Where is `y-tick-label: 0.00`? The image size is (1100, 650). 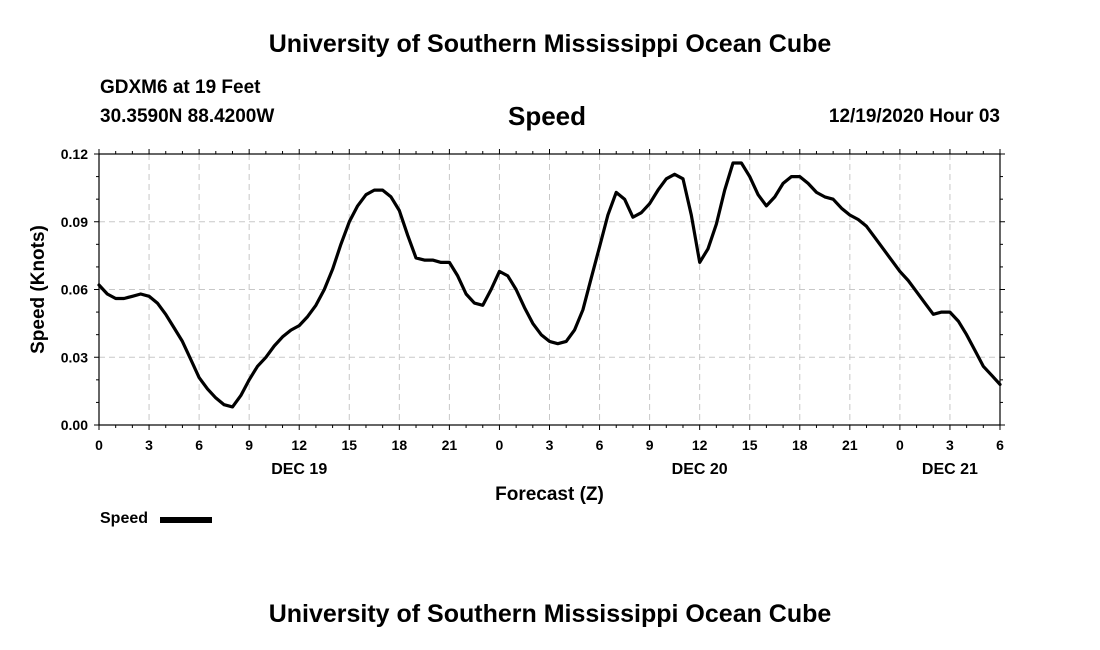 y-tick-label: 0.00 is located at coordinates (74, 425).